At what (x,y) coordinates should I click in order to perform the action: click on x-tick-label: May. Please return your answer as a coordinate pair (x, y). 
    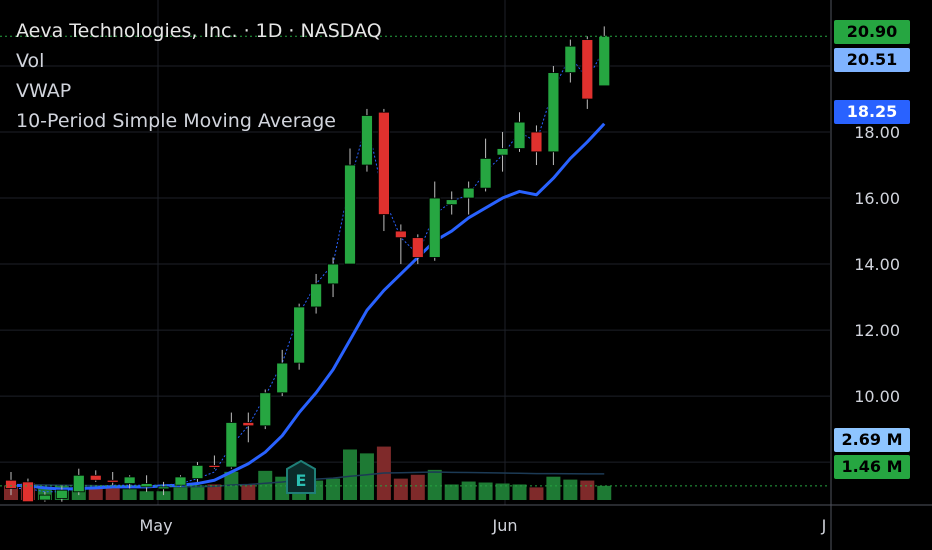
    Looking at the image, I should click on (155, 525).